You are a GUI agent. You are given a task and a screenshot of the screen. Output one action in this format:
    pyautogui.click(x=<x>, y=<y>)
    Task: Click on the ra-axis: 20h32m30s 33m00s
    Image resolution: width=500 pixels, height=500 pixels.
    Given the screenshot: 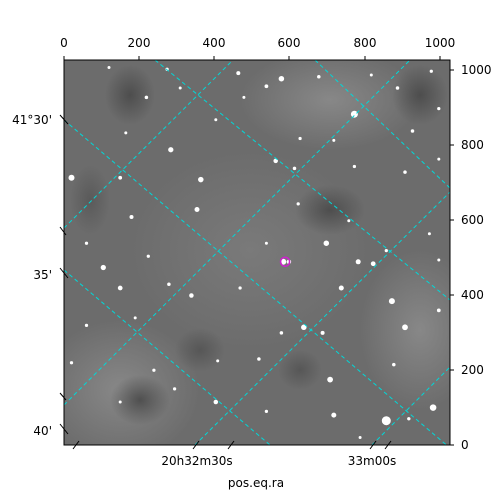 What is the action you would take?
    pyautogui.click(x=234, y=454)
    